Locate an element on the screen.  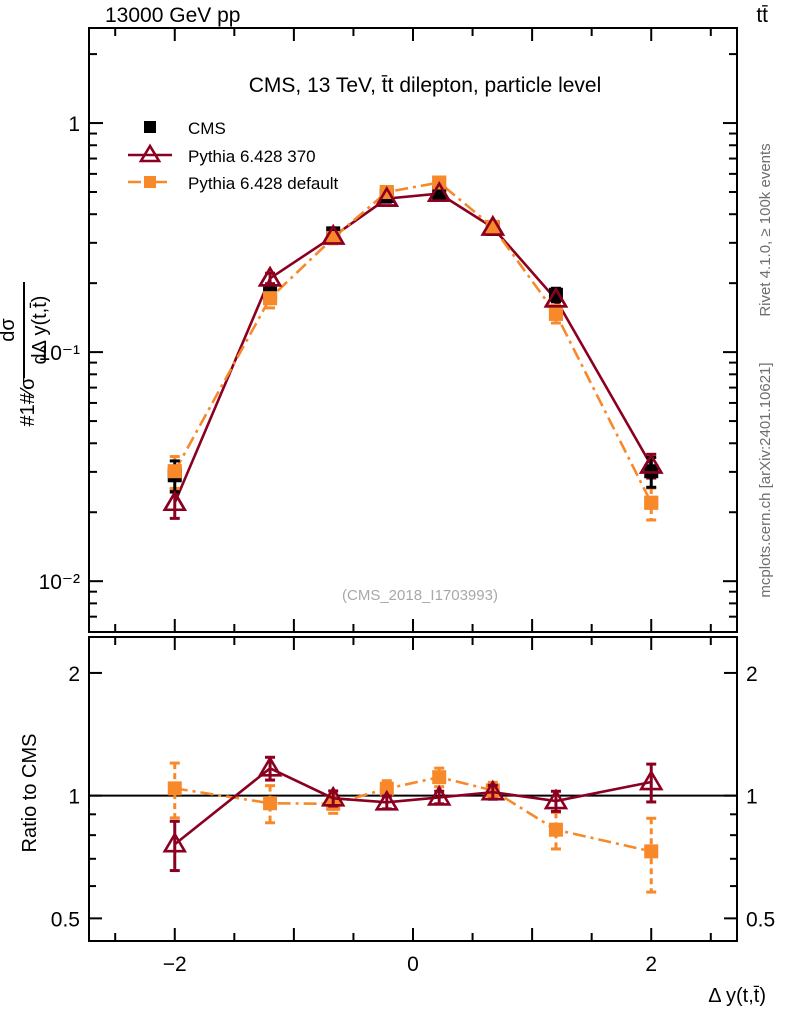
main-ytick-label: 1 is located at coordinates (74, 124).